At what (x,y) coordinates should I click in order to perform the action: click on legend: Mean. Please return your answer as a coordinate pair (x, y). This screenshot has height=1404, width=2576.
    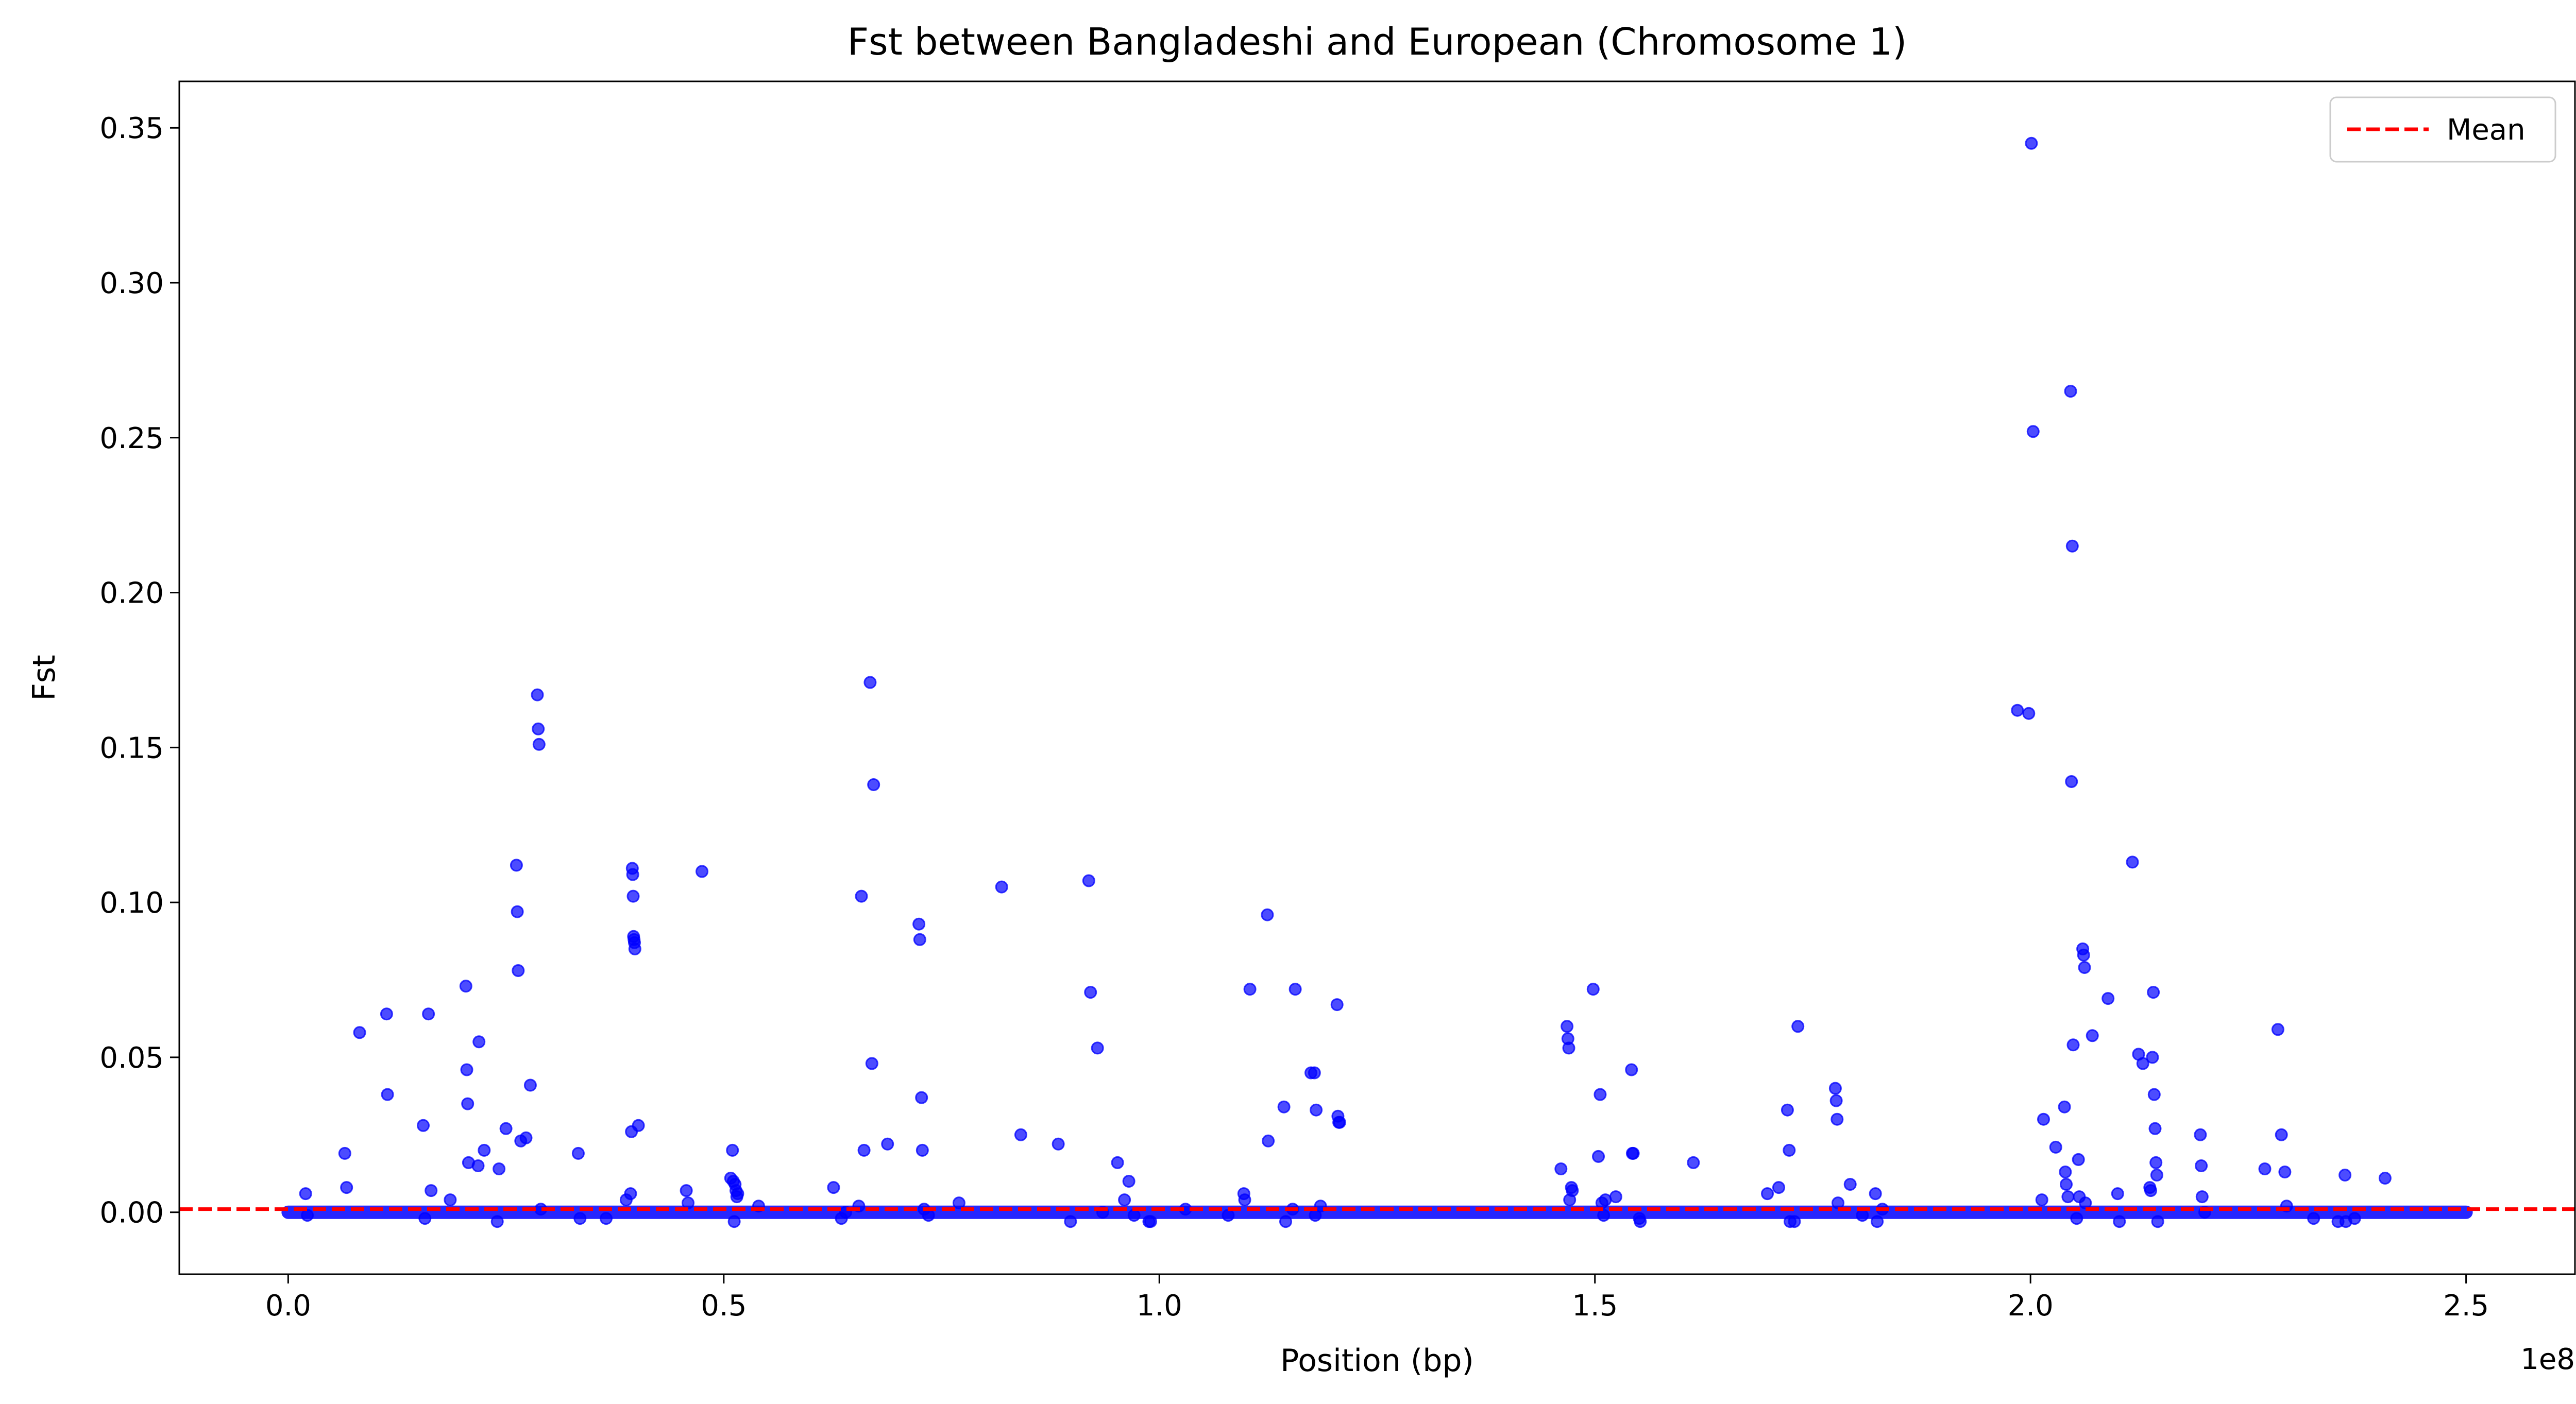
    Looking at the image, I should click on (2442, 129).